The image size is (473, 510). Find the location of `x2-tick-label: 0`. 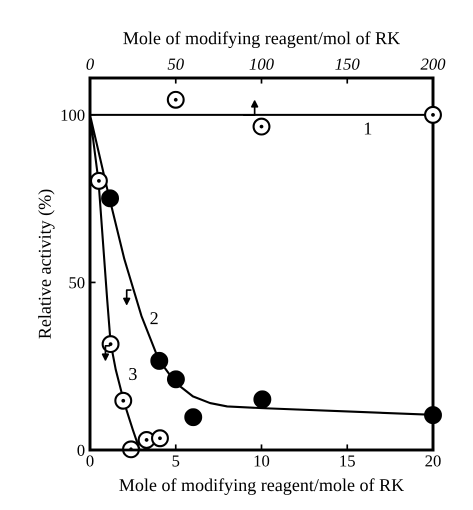

x2-tick-label: 0 is located at coordinates (90, 64).